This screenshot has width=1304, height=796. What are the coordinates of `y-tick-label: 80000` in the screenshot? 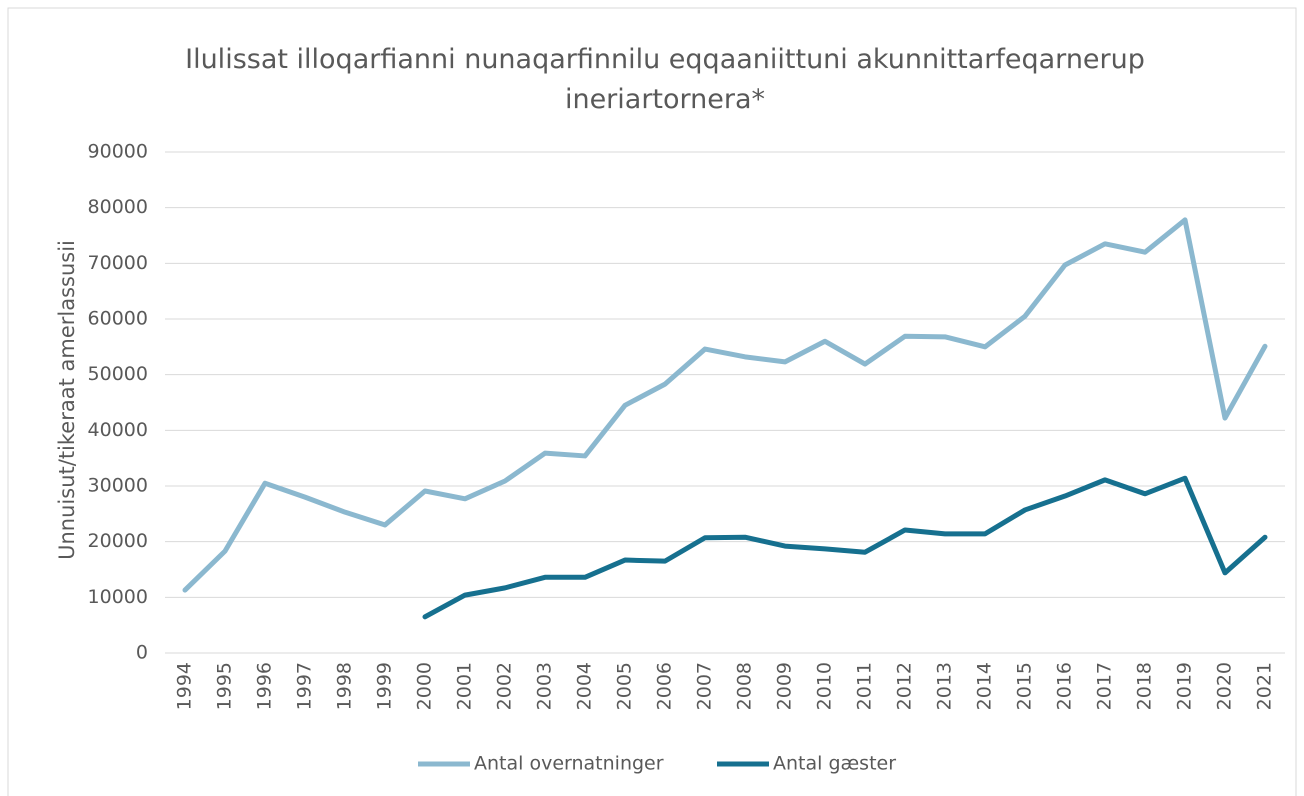 It's located at (118, 207).